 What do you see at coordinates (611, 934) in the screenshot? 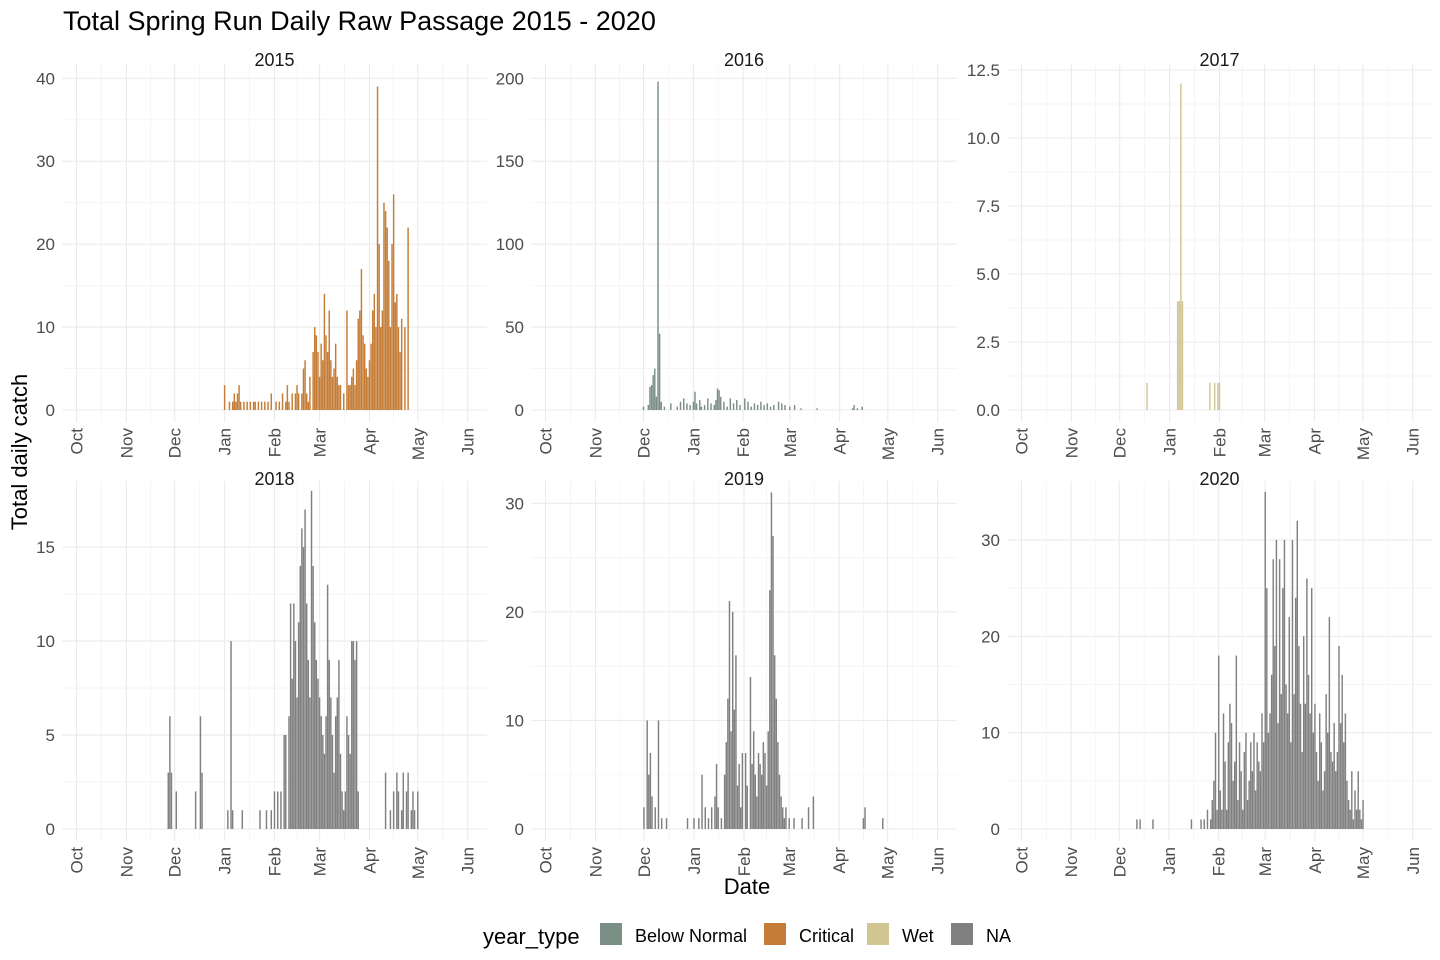
I see `legend-swatch` at bounding box center [611, 934].